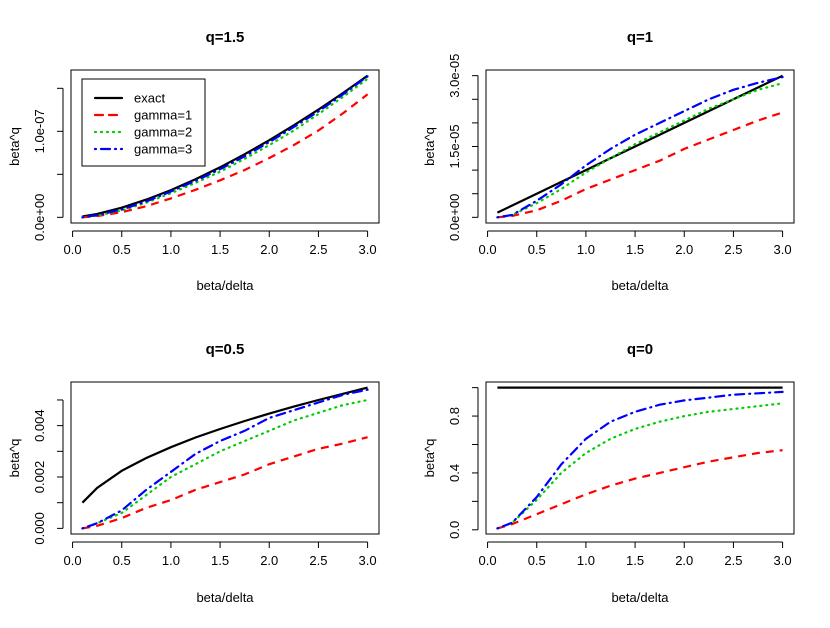 The image size is (830, 628). Describe the element at coordinates (39, 425) in the screenshot. I see `y-tick-label: 0.004` at that location.